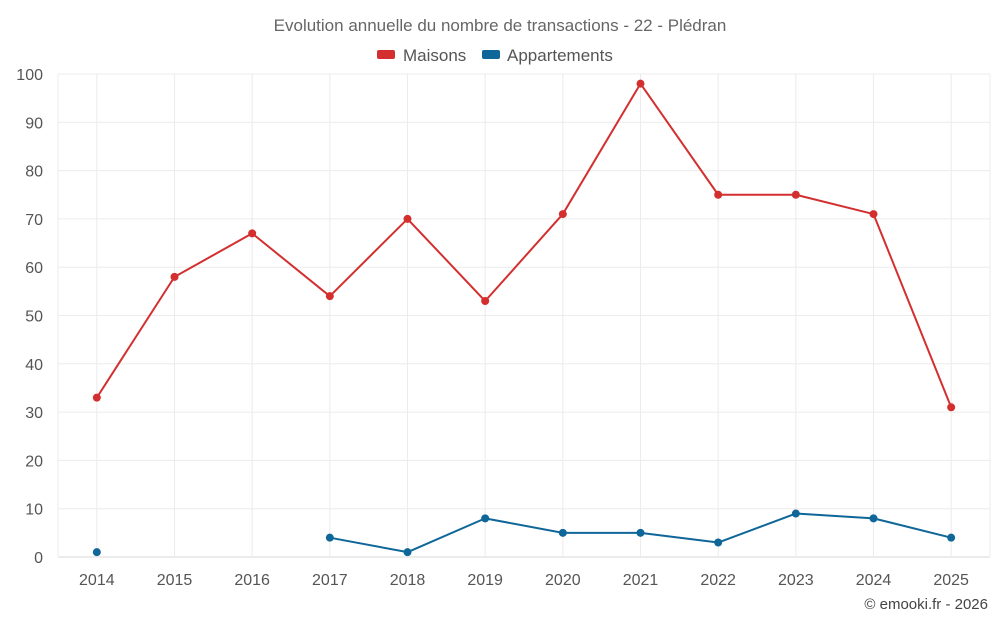  I want to click on legend-item-maisons: Maisons, so click(421, 55).